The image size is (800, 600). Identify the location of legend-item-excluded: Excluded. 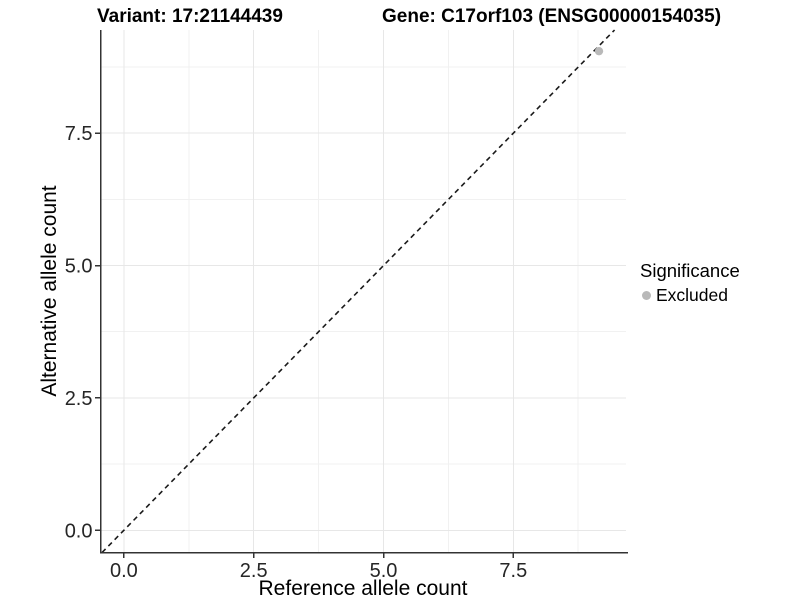
(690, 295).